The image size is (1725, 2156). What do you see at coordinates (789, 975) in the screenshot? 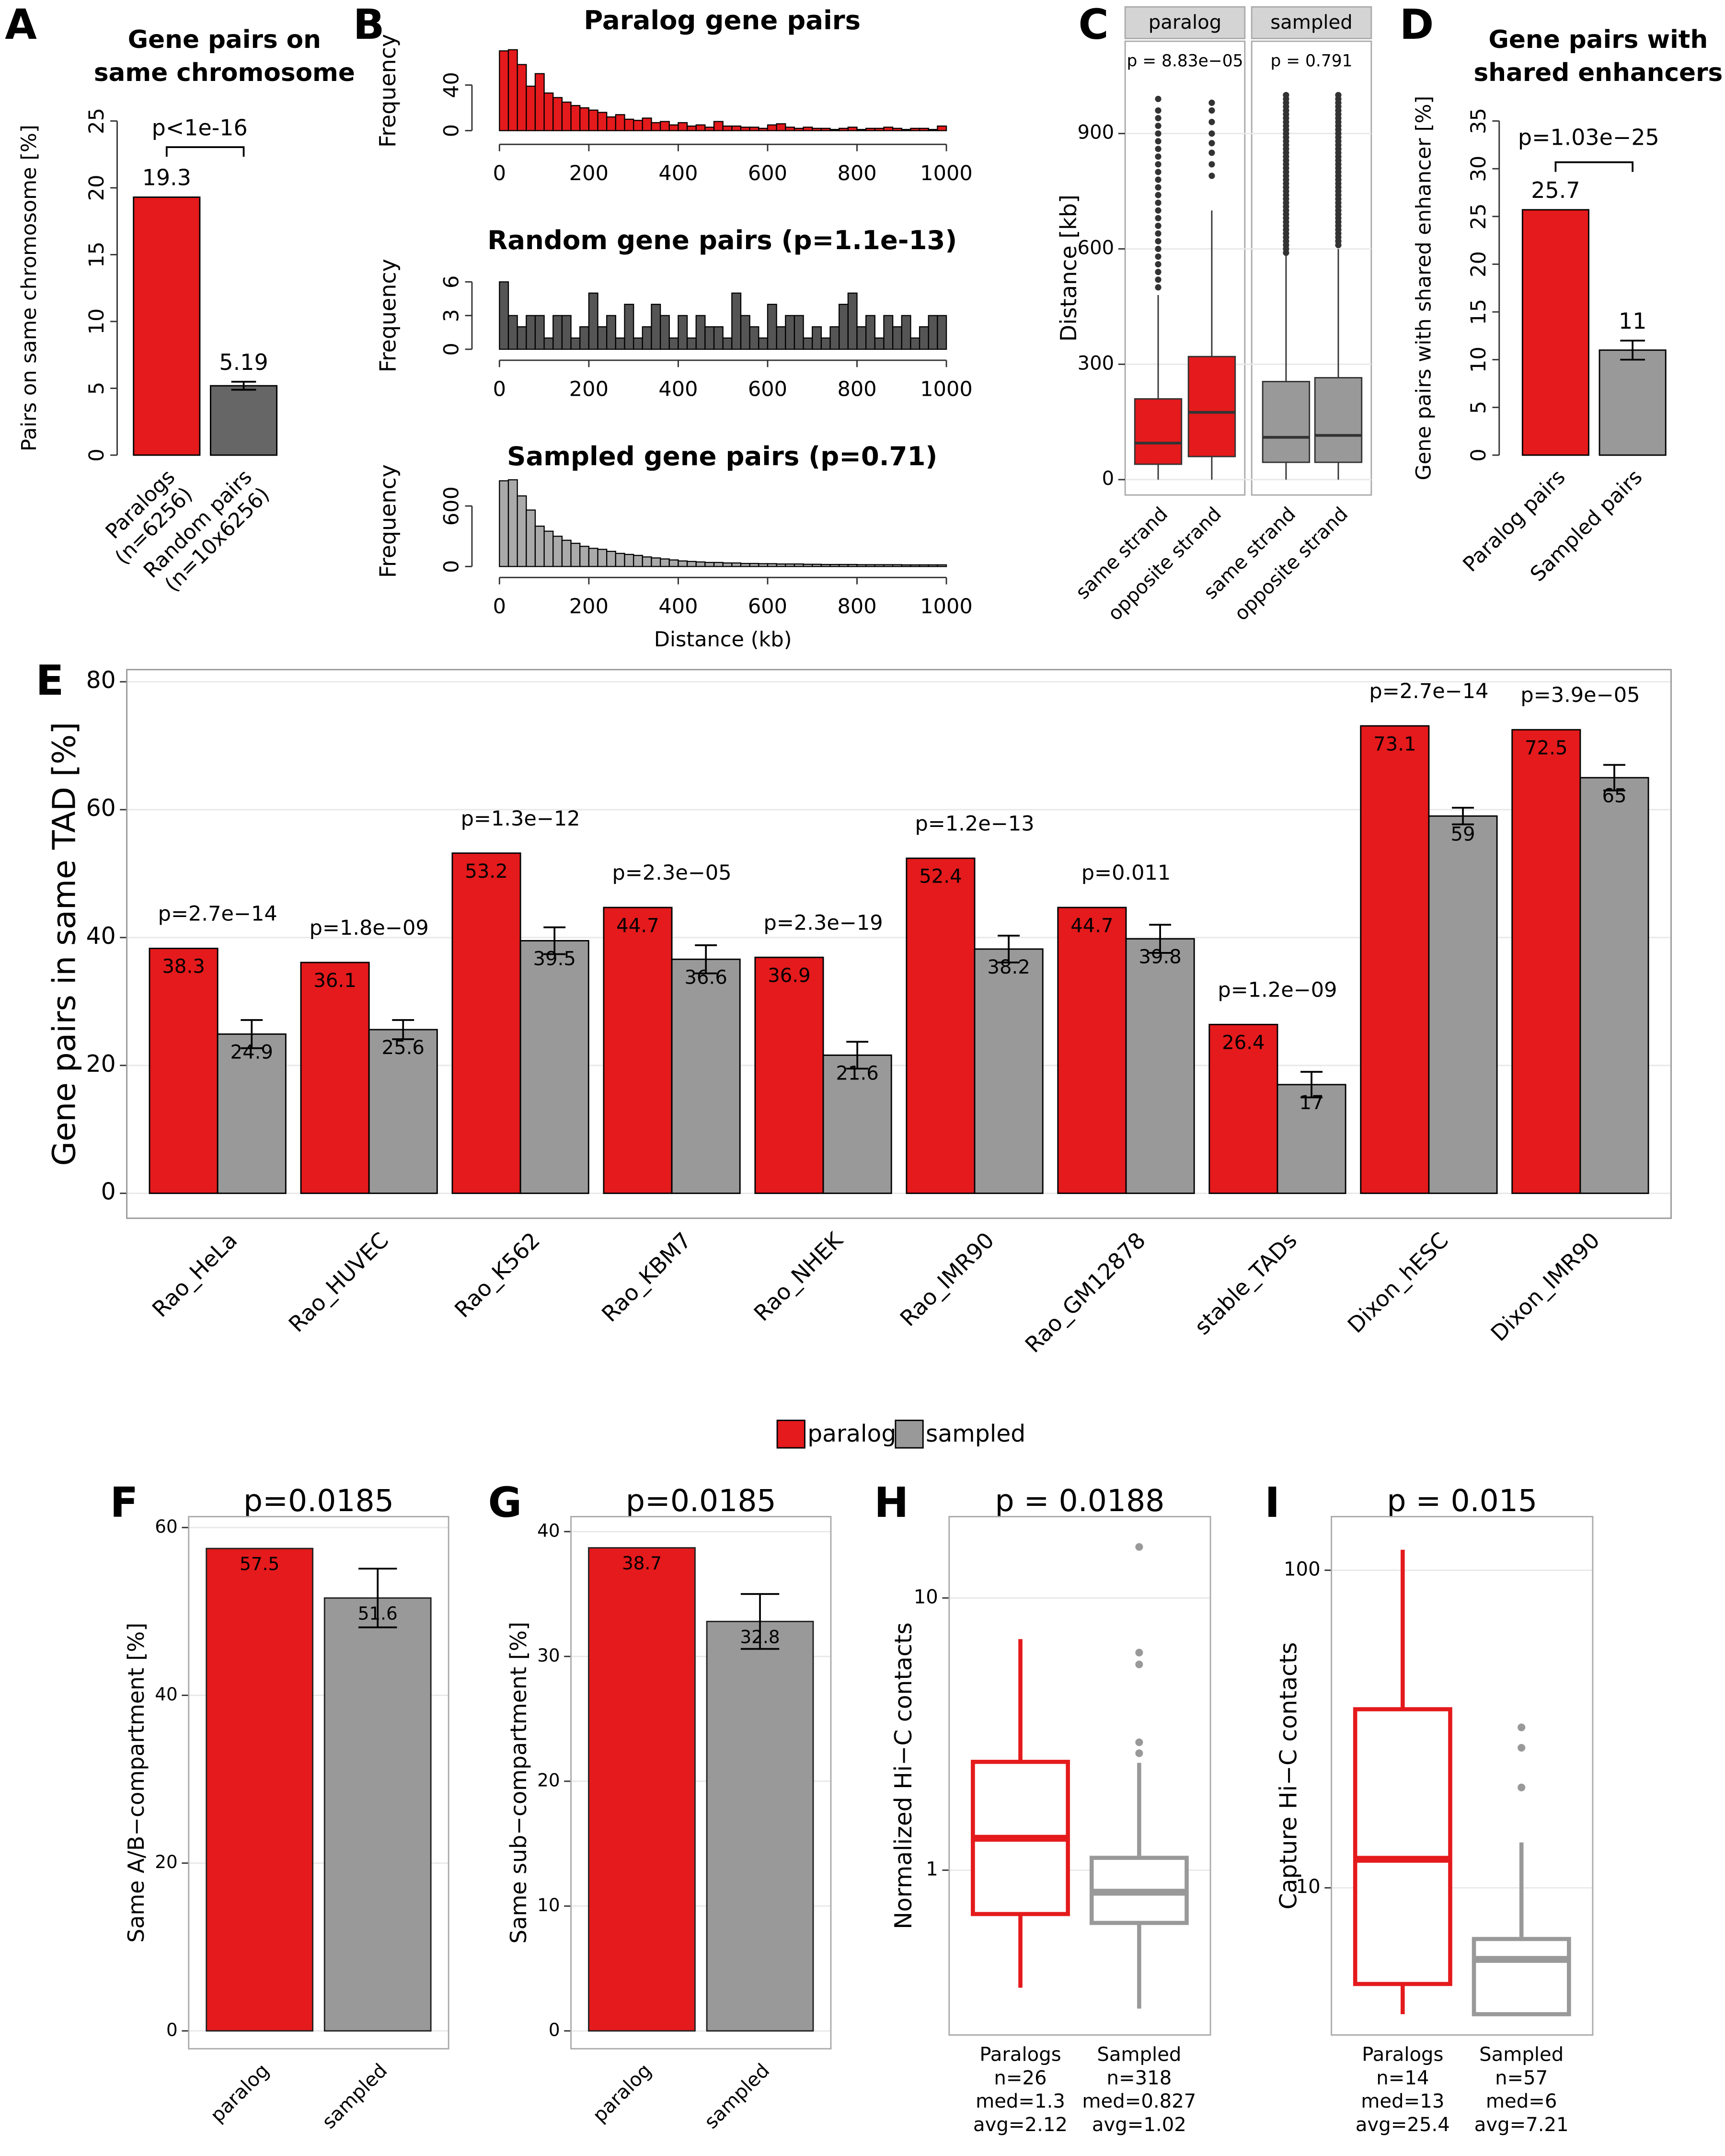
I see `value-label: 36.9` at bounding box center [789, 975].